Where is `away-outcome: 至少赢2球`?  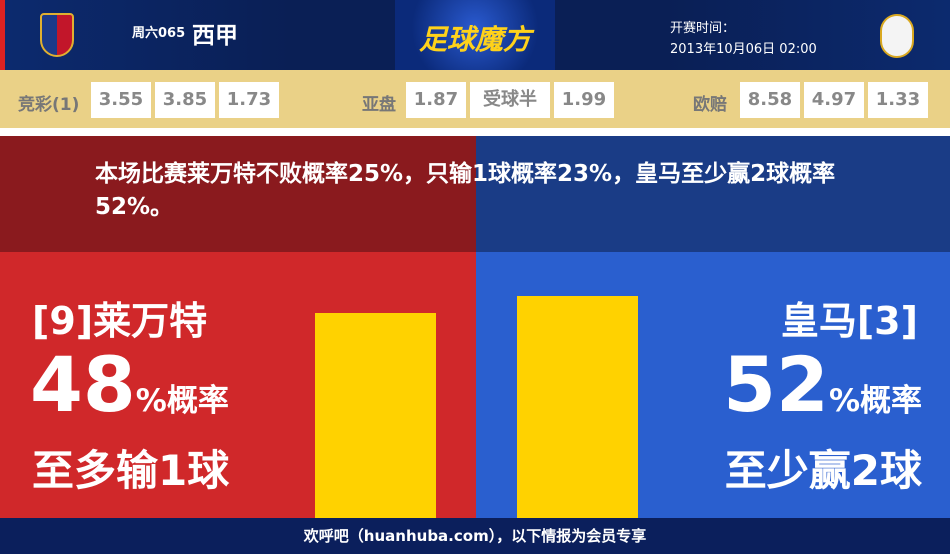 away-outcome: 至少赢2球 is located at coordinates (823, 470).